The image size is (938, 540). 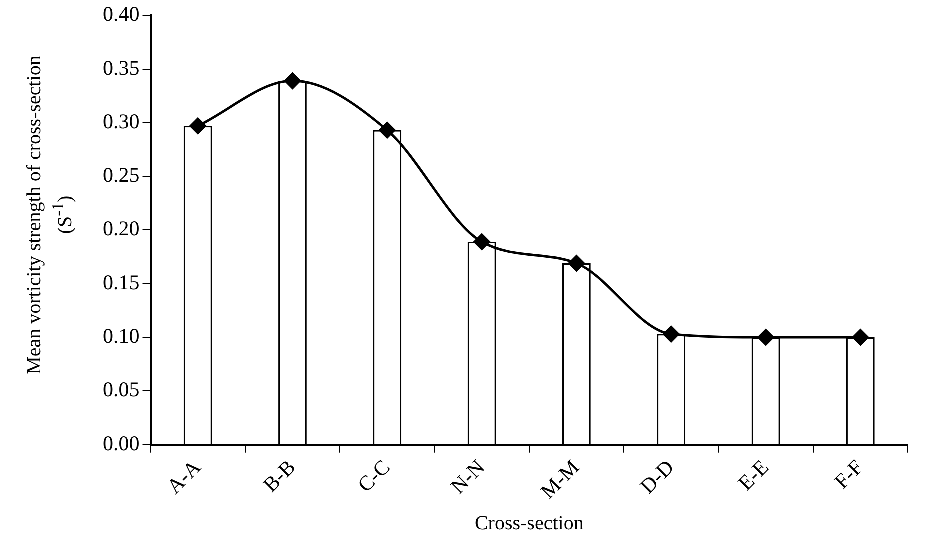 What do you see at coordinates (184, 476) in the screenshot?
I see `x-tick-label: A-A` at bounding box center [184, 476].